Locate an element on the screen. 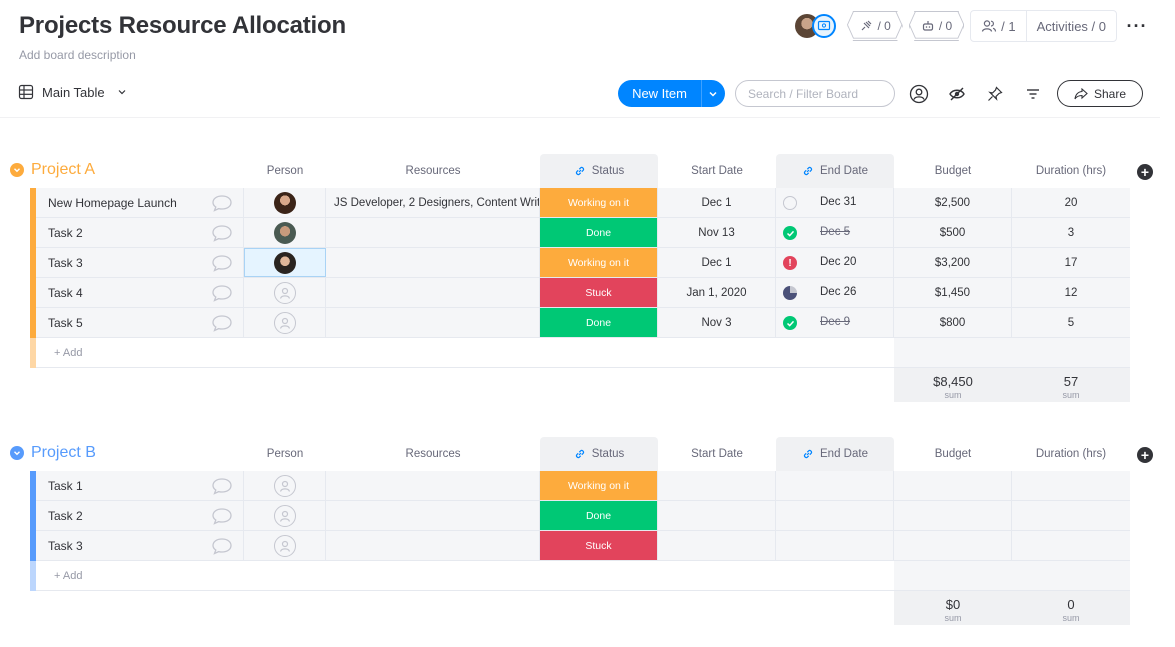 The height and width of the screenshot is (647, 1175). end-date-cell: Dec 26 is located at coordinates (835, 292).